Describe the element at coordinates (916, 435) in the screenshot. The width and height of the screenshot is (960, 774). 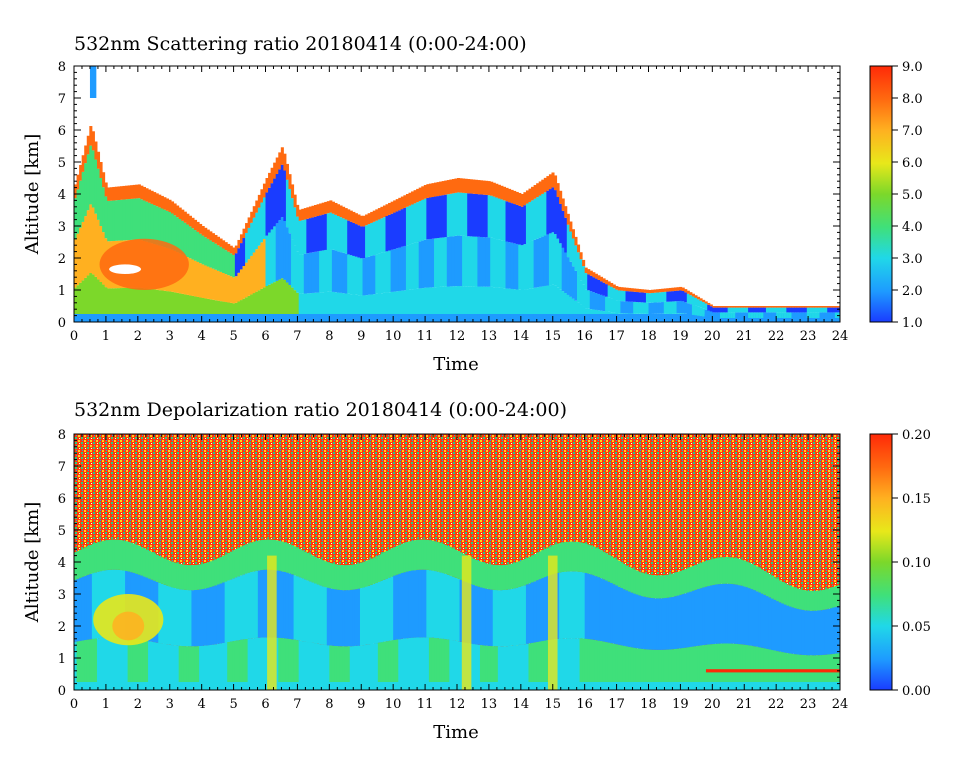
I see `colorbar-tick-label: 0.20` at that location.